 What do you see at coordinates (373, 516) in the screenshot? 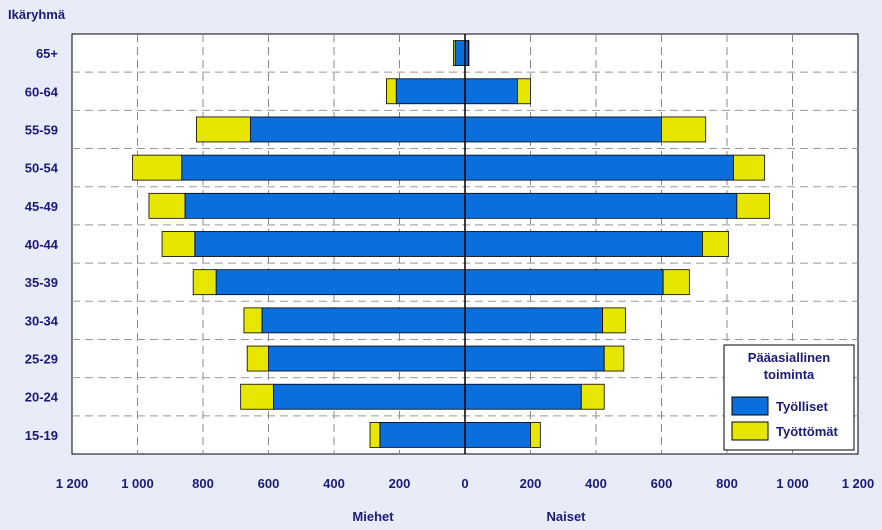
I see `group-label-men: Miehet` at bounding box center [373, 516].